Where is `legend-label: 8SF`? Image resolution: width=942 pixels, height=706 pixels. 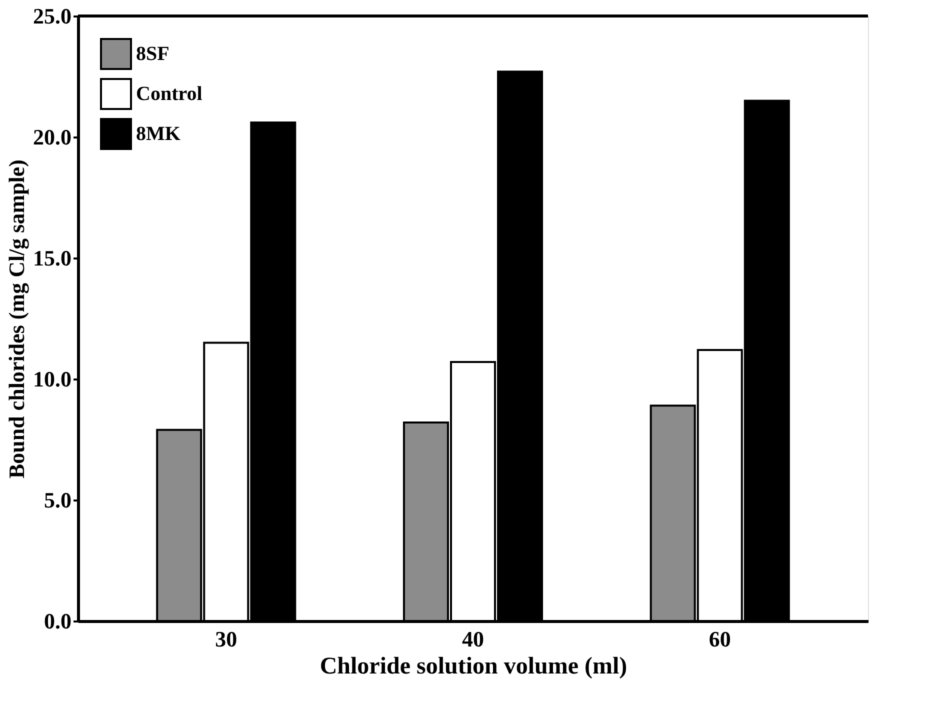 legend-label: 8SF is located at coordinates (153, 54).